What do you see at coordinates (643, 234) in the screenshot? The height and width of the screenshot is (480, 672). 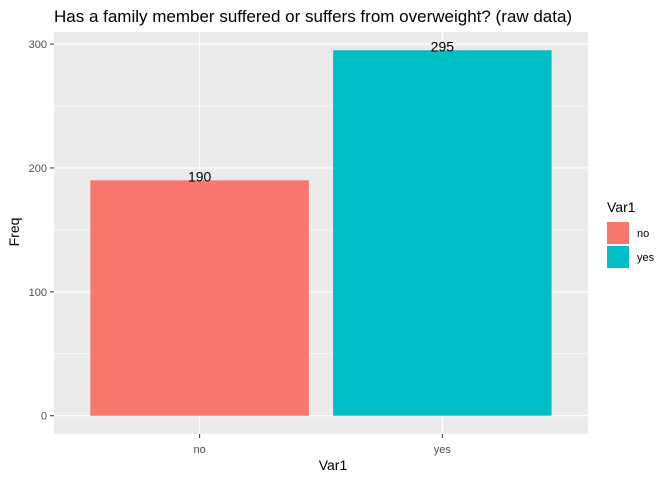 I see `legend-label-no: no` at bounding box center [643, 234].